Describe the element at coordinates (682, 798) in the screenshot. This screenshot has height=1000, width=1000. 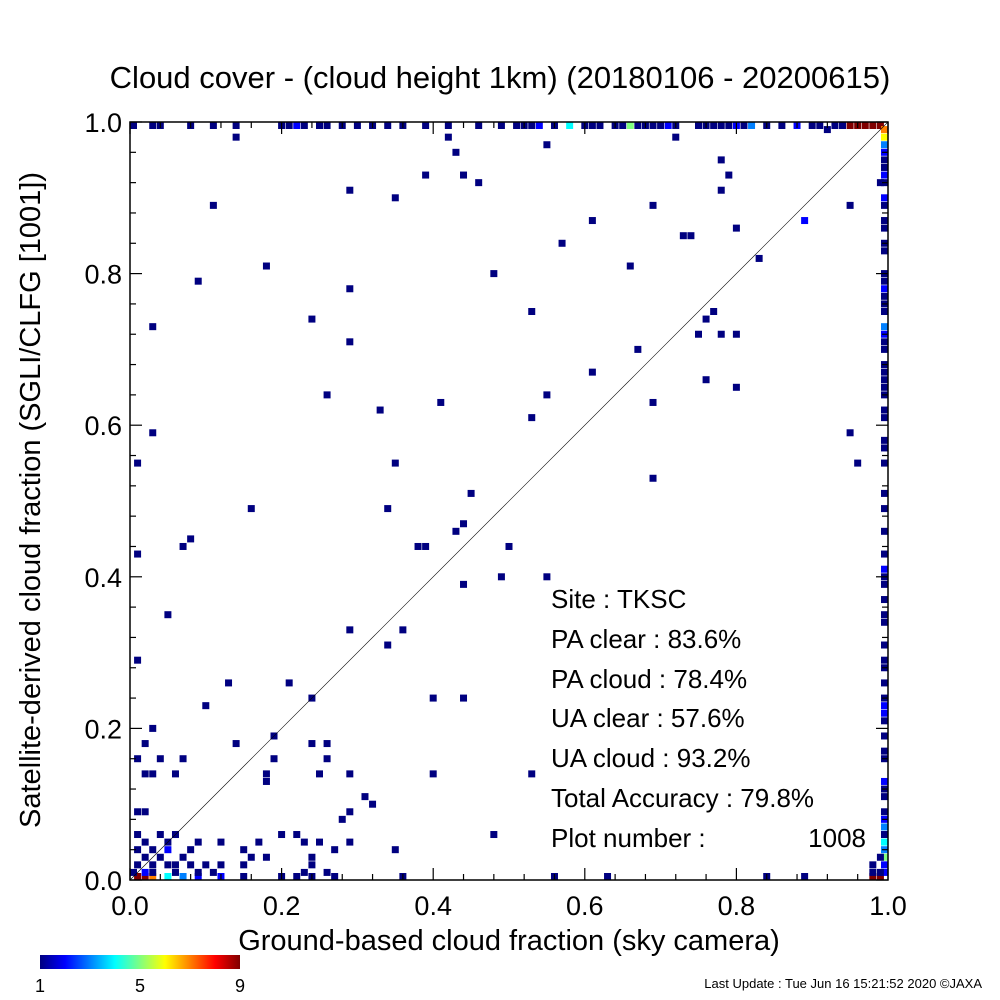
I see `stat-total-accuracy: Total Accuracy : 79.8%` at that location.